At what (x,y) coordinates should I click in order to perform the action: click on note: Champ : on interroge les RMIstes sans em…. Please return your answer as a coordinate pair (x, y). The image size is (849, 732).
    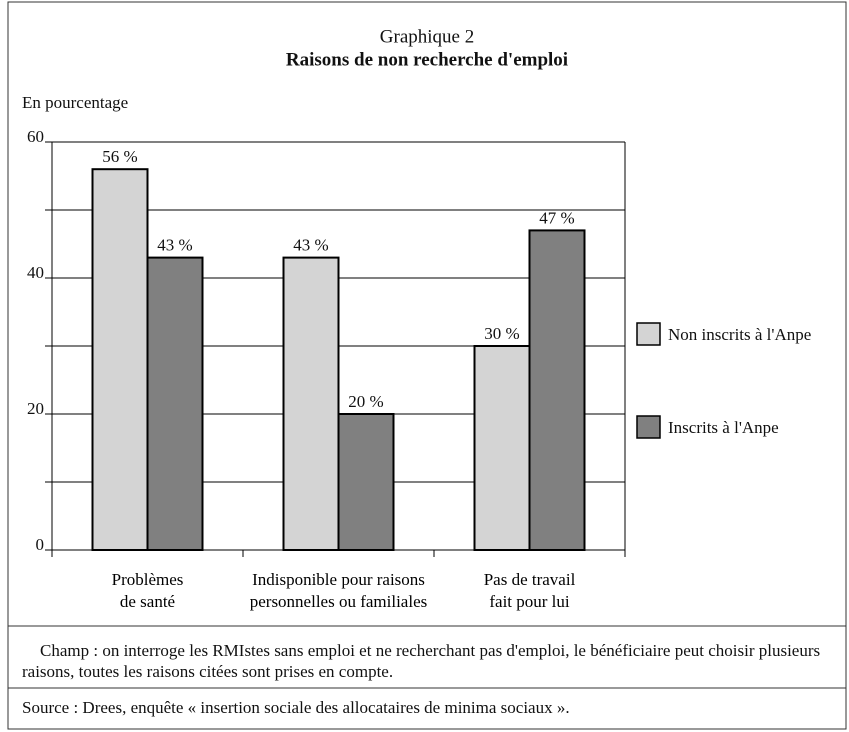
    Looking at the image, I should click on (421, 661).